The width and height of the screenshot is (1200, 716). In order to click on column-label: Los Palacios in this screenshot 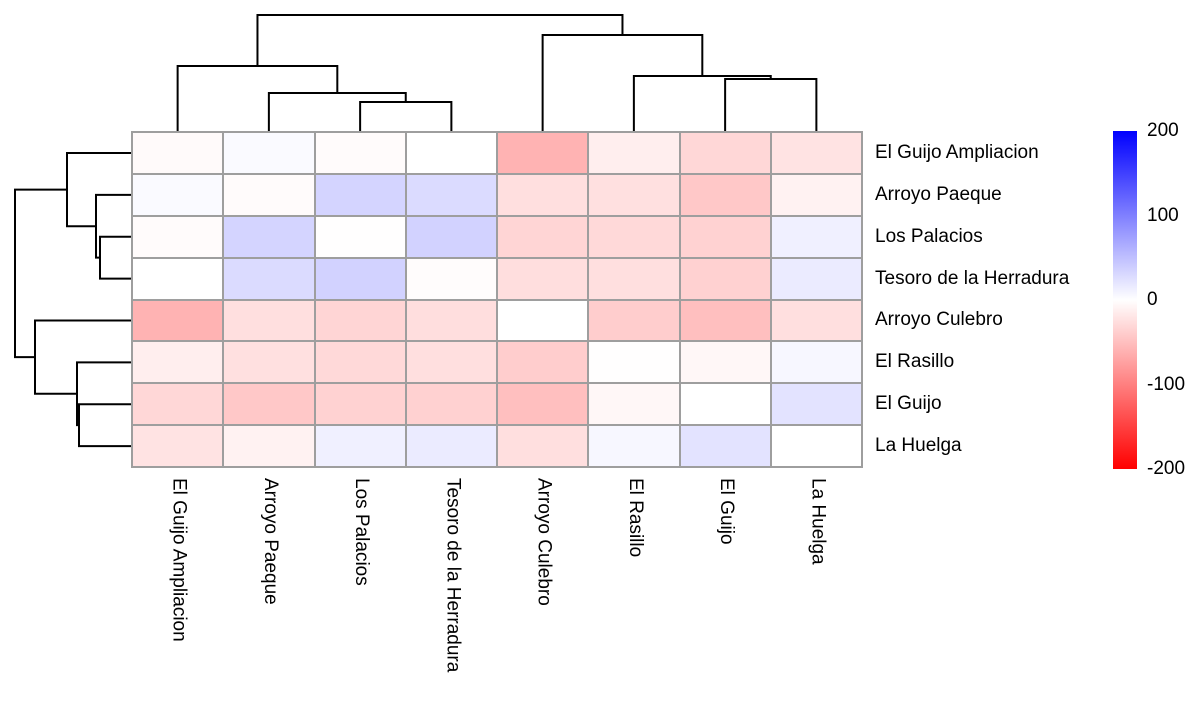, I will do `click(362, 532)`.